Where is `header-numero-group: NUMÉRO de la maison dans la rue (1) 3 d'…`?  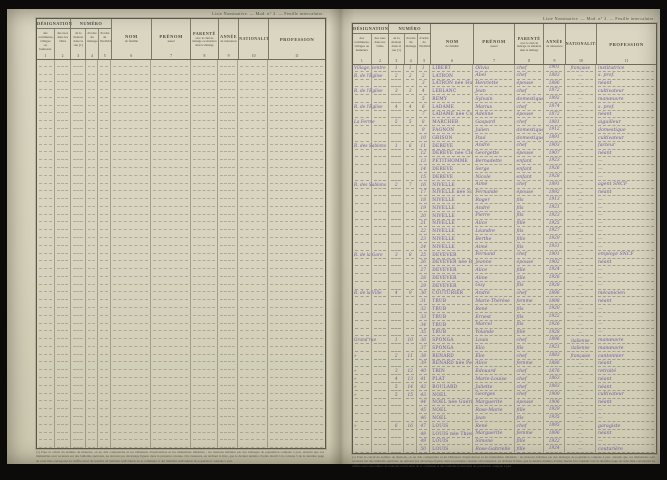
header-numero-group: NUMÉRO de la maison dans la rue (1) 3 d'… is located at coordinates (409, 44).